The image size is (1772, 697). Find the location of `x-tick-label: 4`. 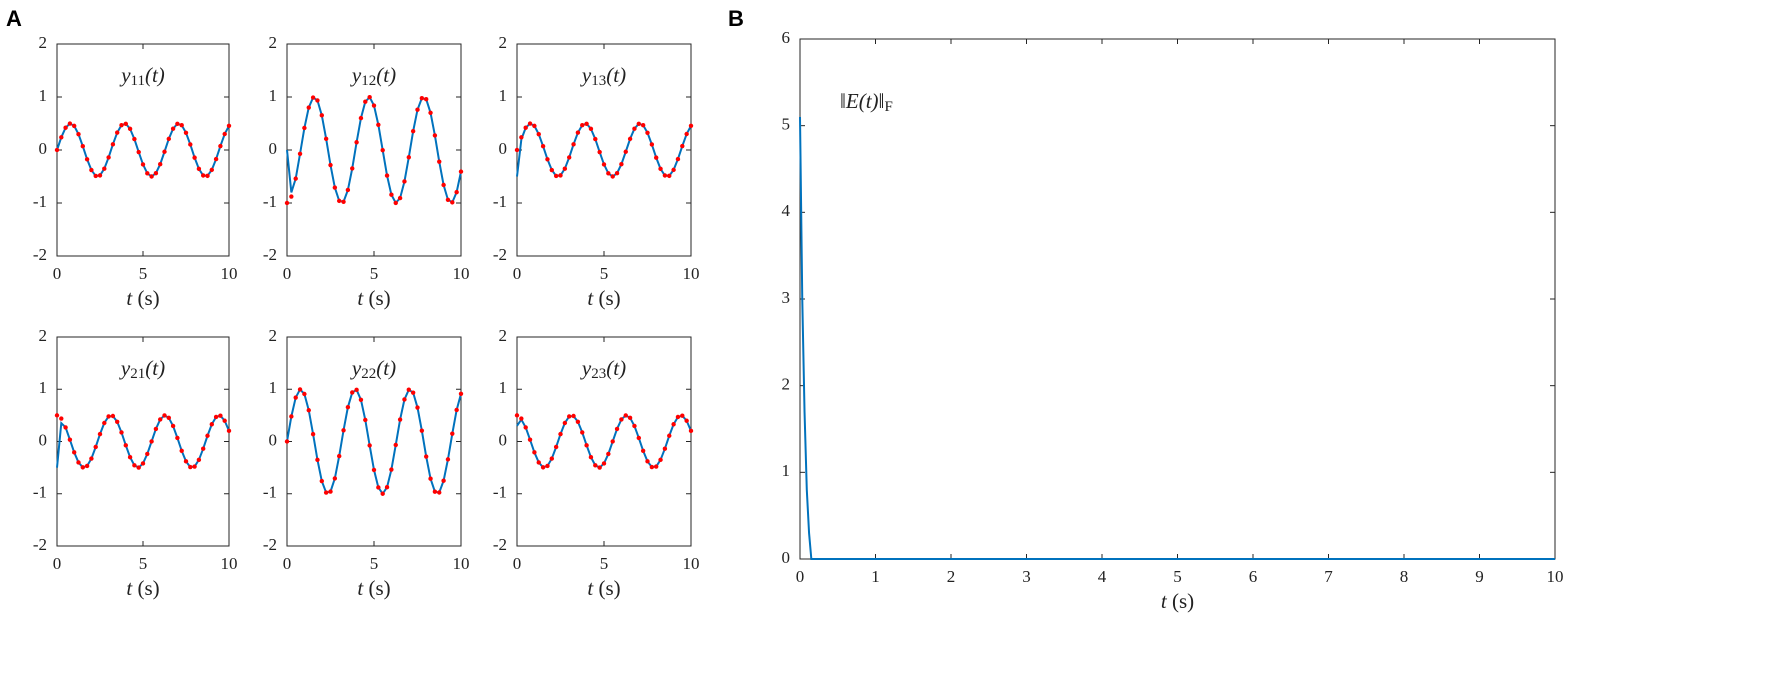

x-tick-label: 4 is located at coordinates (1102, 576).